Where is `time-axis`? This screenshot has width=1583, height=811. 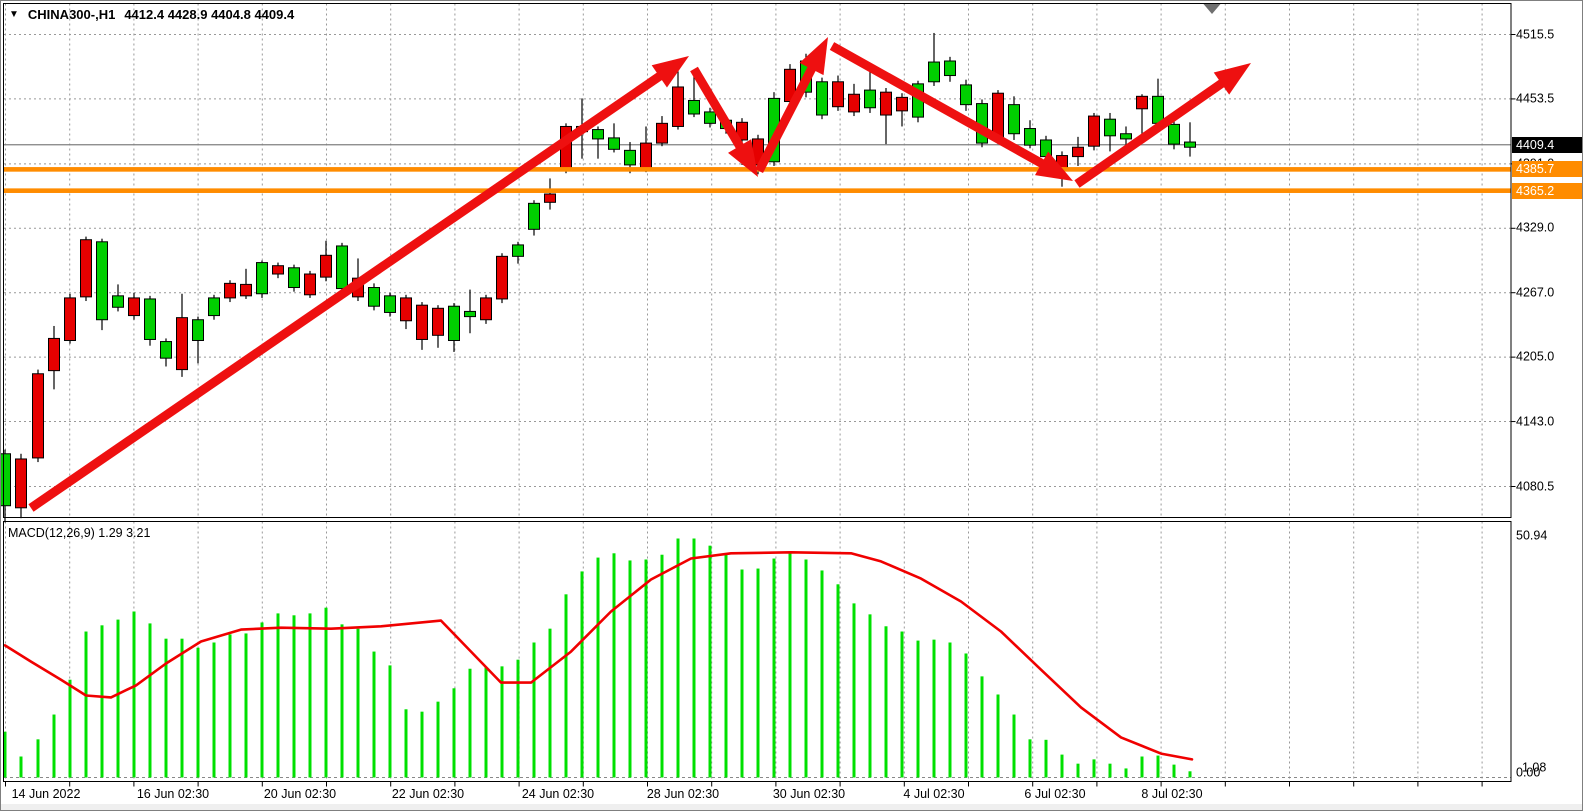
time-axis is located at coordinates (756, 793).